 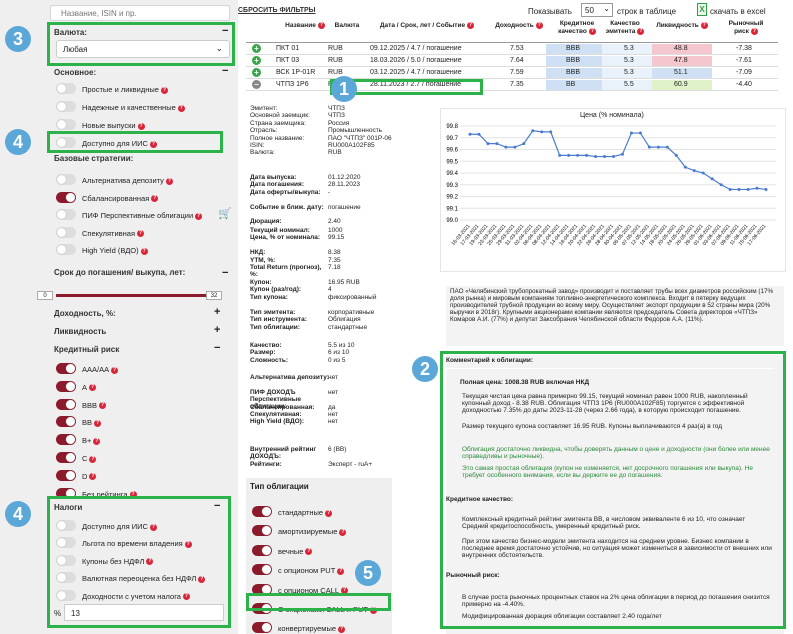 What do you see at coordinates (225, 31) in the screenshot?
I see `currency-collapse-icon: −` at bounding box center [225, 31].